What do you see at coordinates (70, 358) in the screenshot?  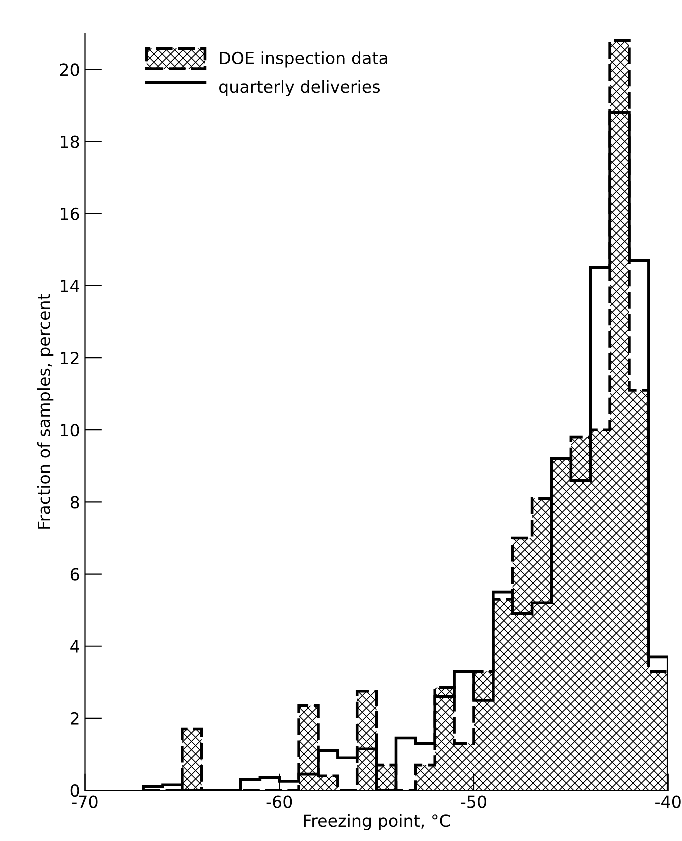 I see `y-tick-label: 12` at bounding box center [70, 358].